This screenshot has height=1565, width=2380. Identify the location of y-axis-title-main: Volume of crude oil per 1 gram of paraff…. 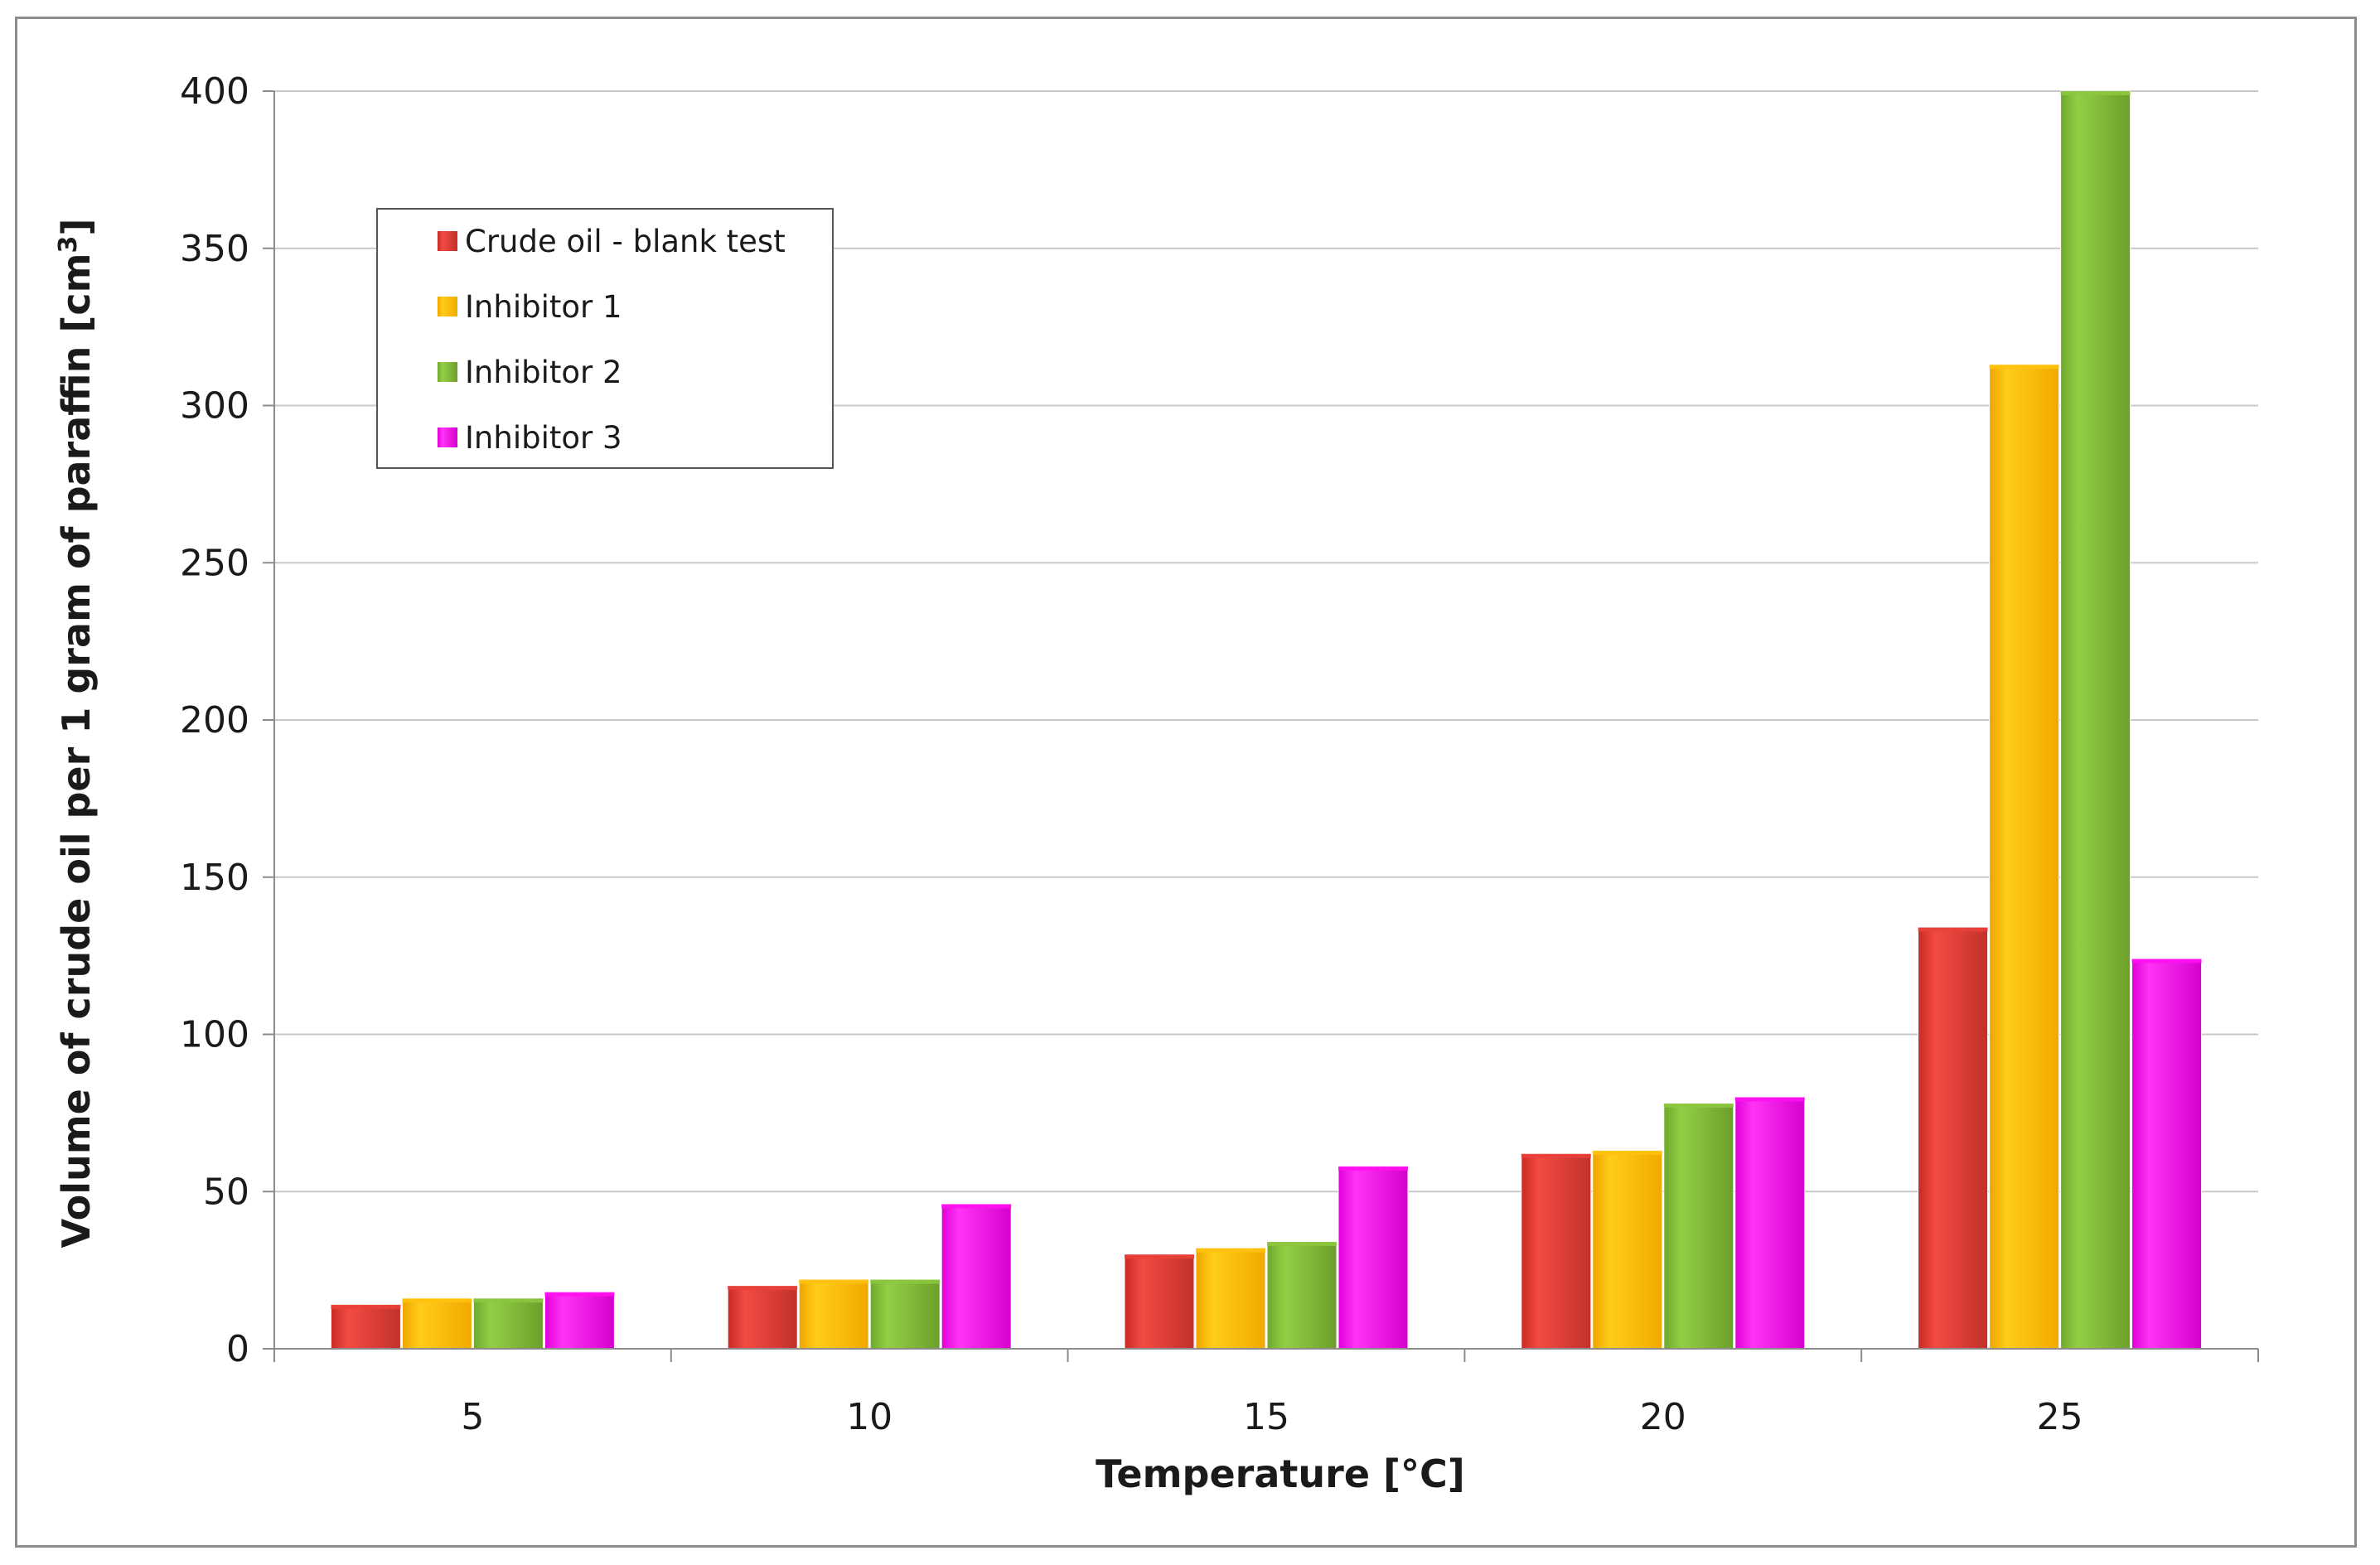
(76, 750).